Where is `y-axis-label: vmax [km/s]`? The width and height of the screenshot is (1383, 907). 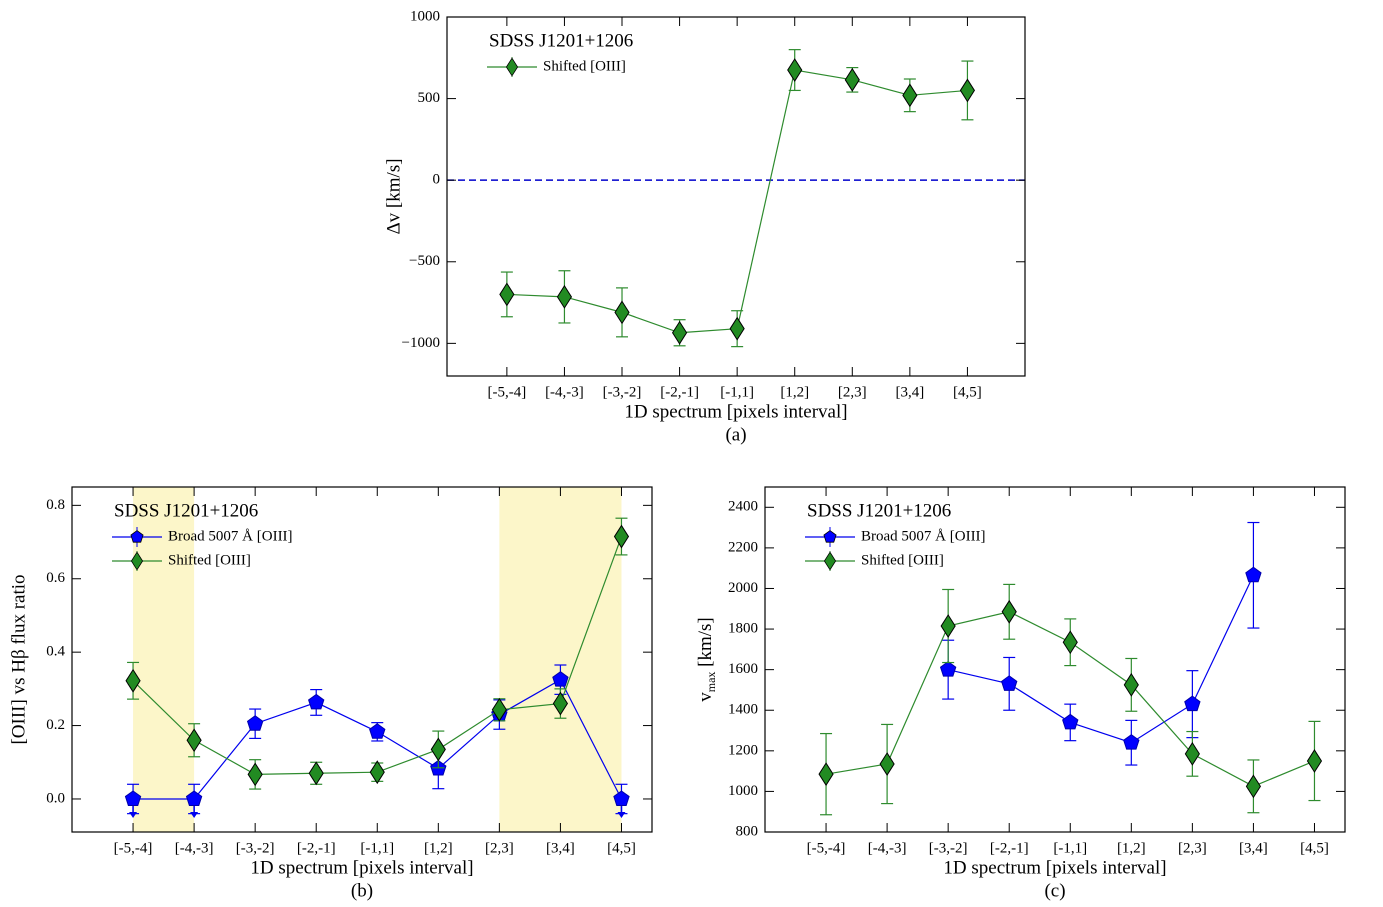 y-axis-label: vmax [km/s] is located at coordinates (706, 659).